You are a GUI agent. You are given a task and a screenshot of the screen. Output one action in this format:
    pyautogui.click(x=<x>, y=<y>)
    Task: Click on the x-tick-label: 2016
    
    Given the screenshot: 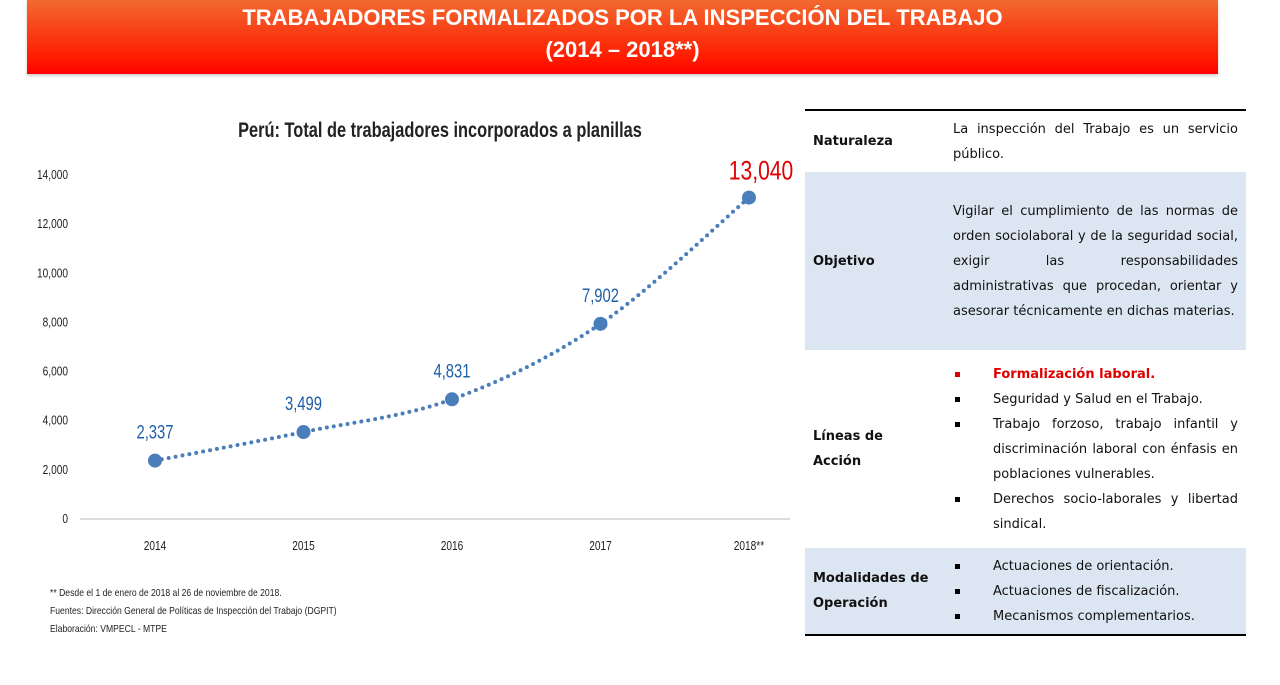 What is the action you would take?
    pyautogui.click(x=452, y=546)
    